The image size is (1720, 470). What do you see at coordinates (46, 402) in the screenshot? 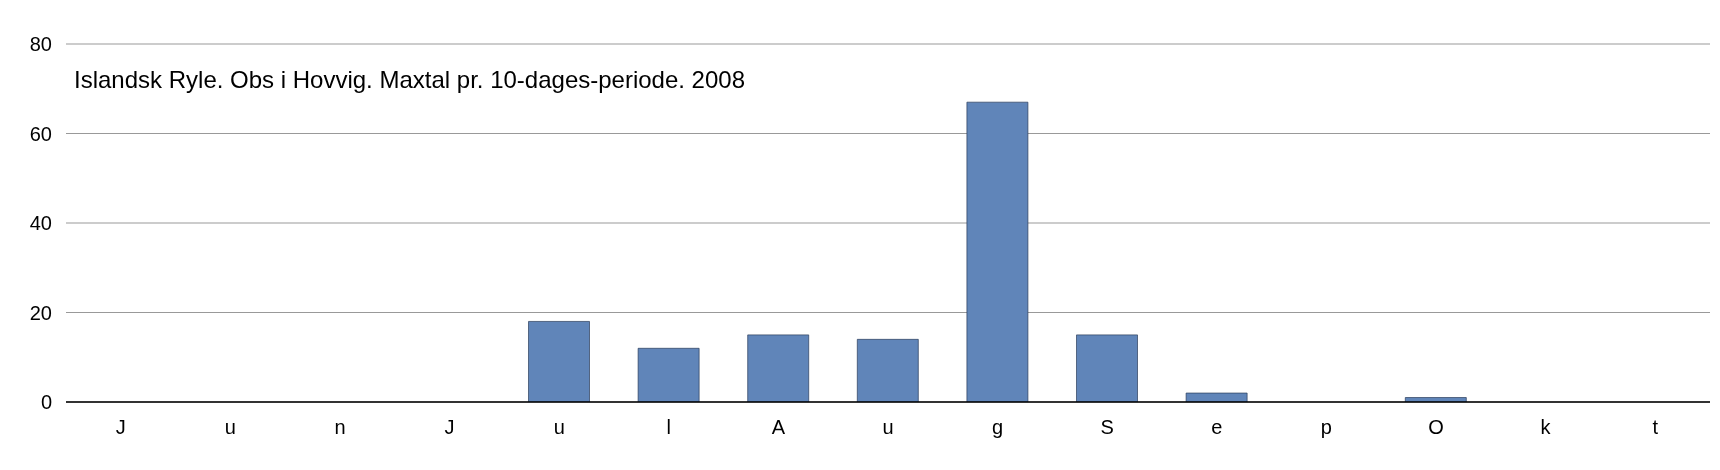
I see `y-tick-label: 0` at bounding box center [46, 402].